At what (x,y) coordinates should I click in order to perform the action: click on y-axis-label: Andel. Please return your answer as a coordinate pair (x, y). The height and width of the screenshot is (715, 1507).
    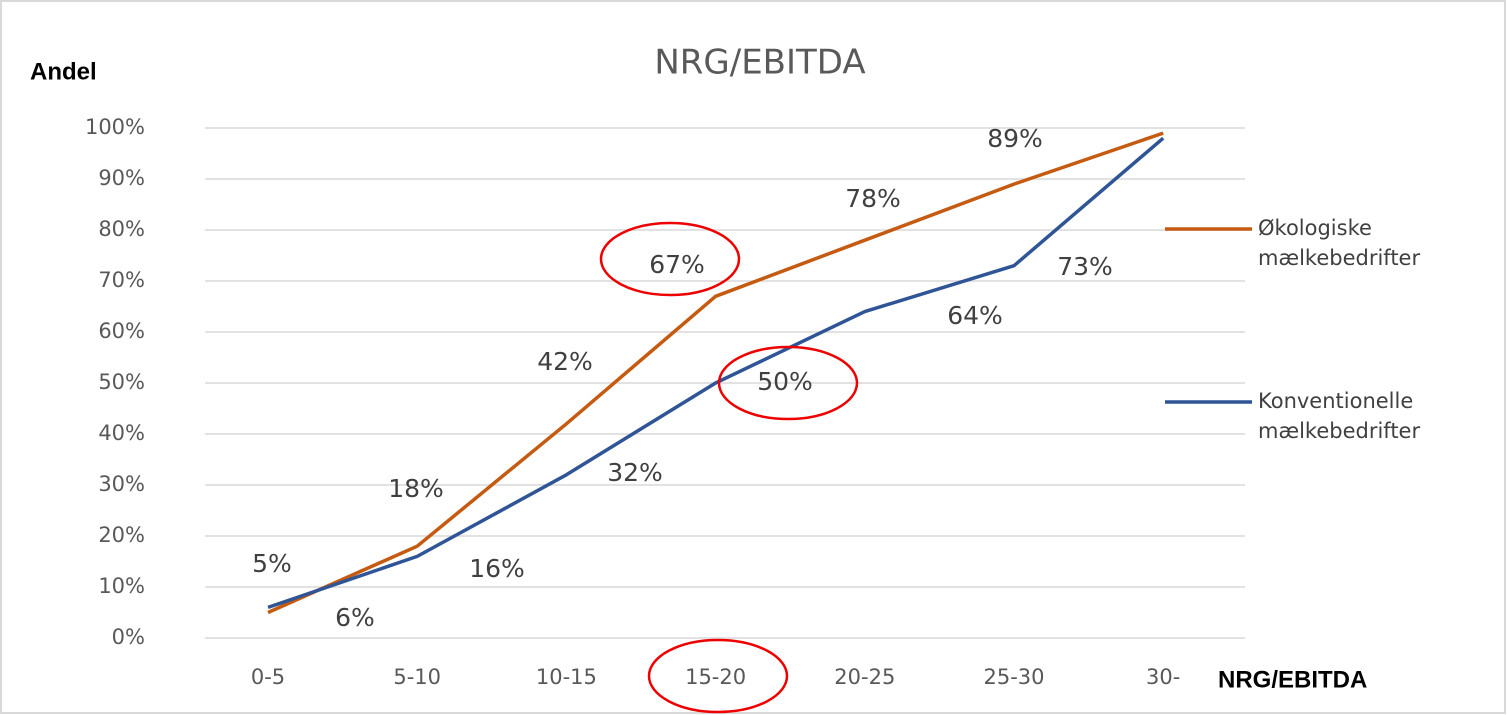
    Looking at the image, I should click on (63, 71).